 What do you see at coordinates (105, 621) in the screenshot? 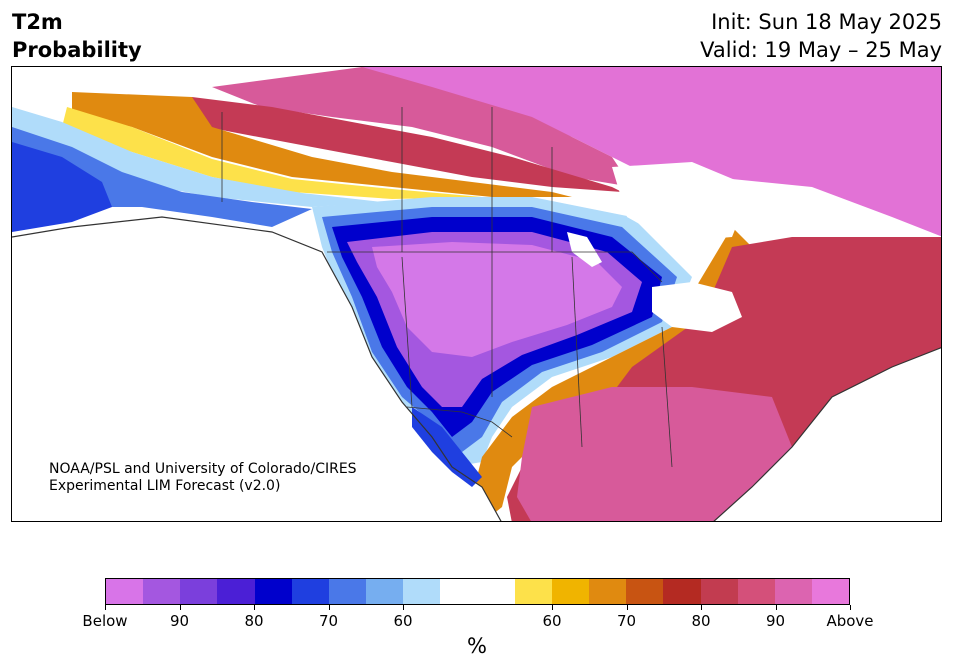
I see `colorbar-label: Below` at bounding box center [105, 621].